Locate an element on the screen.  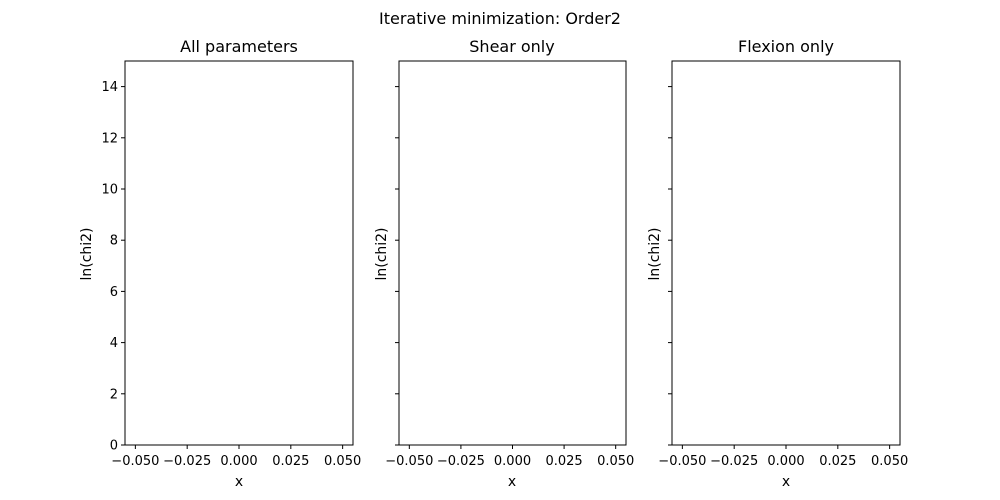
figure-suptitle: Iterative minimization: Order2 is located at coordinates (500, 18).